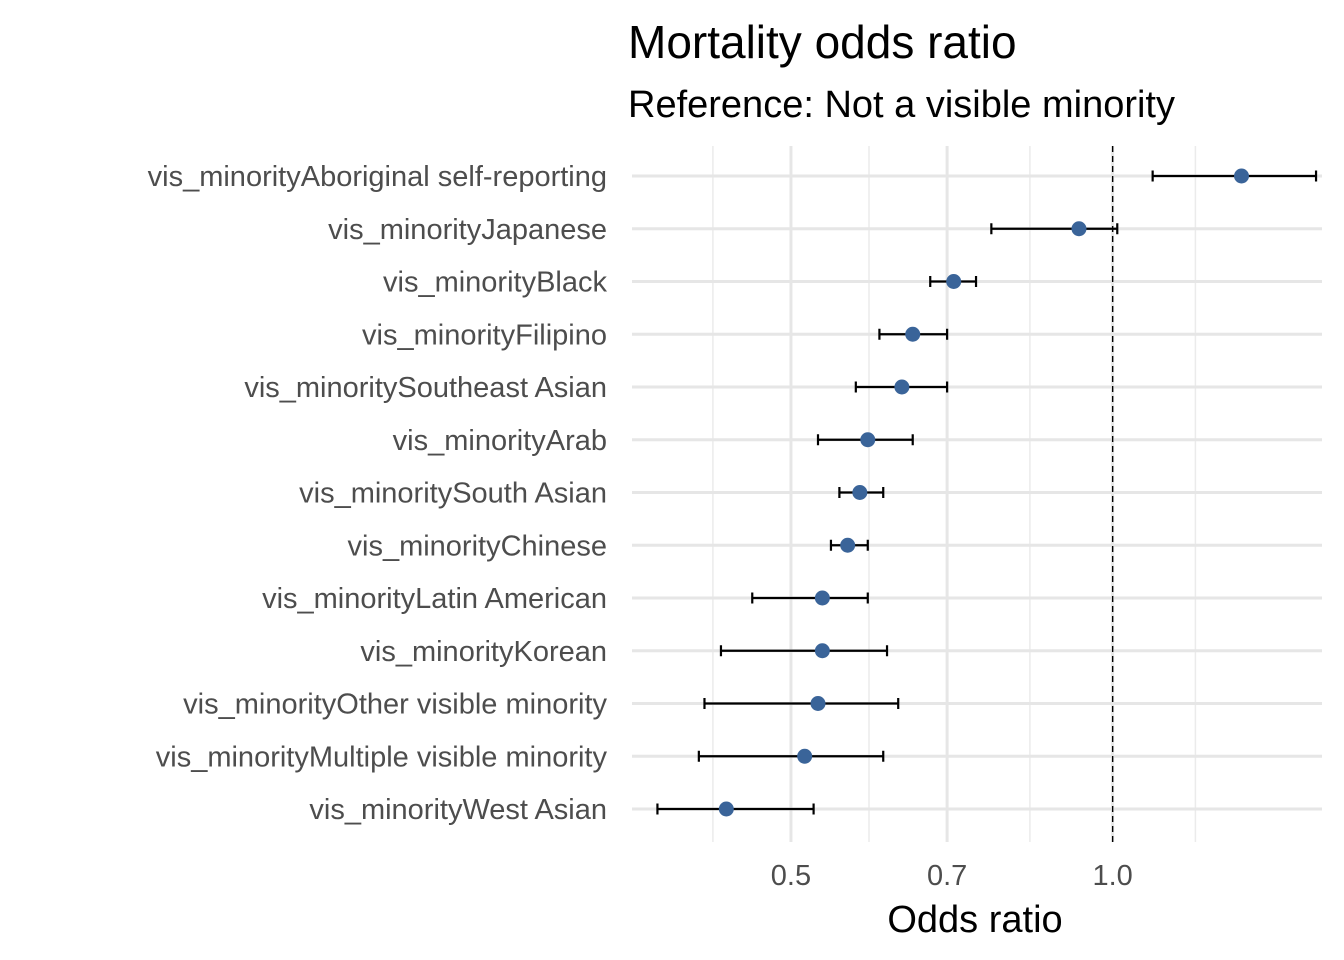 The width and height of the screenshot is (1344, 960). I want to click on chart-title: Mortality odds ratio, so click(822, 42).